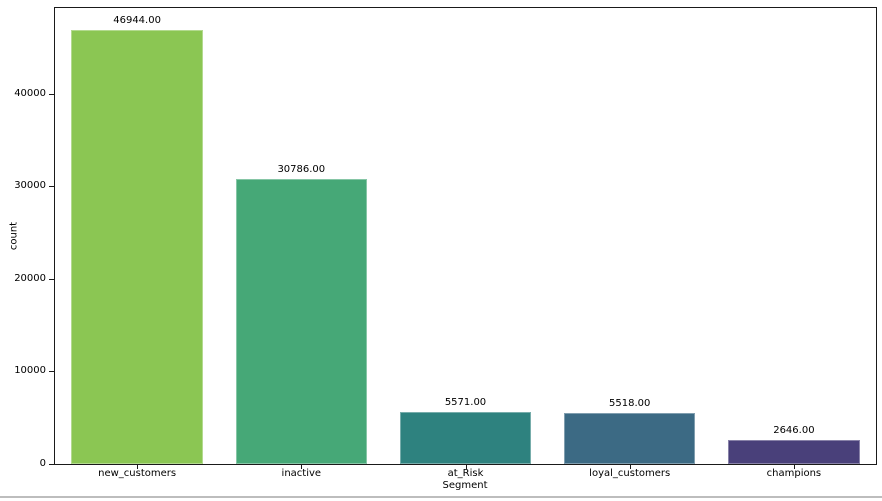  I want to click on figure-bottom-border, so click(441, 497).